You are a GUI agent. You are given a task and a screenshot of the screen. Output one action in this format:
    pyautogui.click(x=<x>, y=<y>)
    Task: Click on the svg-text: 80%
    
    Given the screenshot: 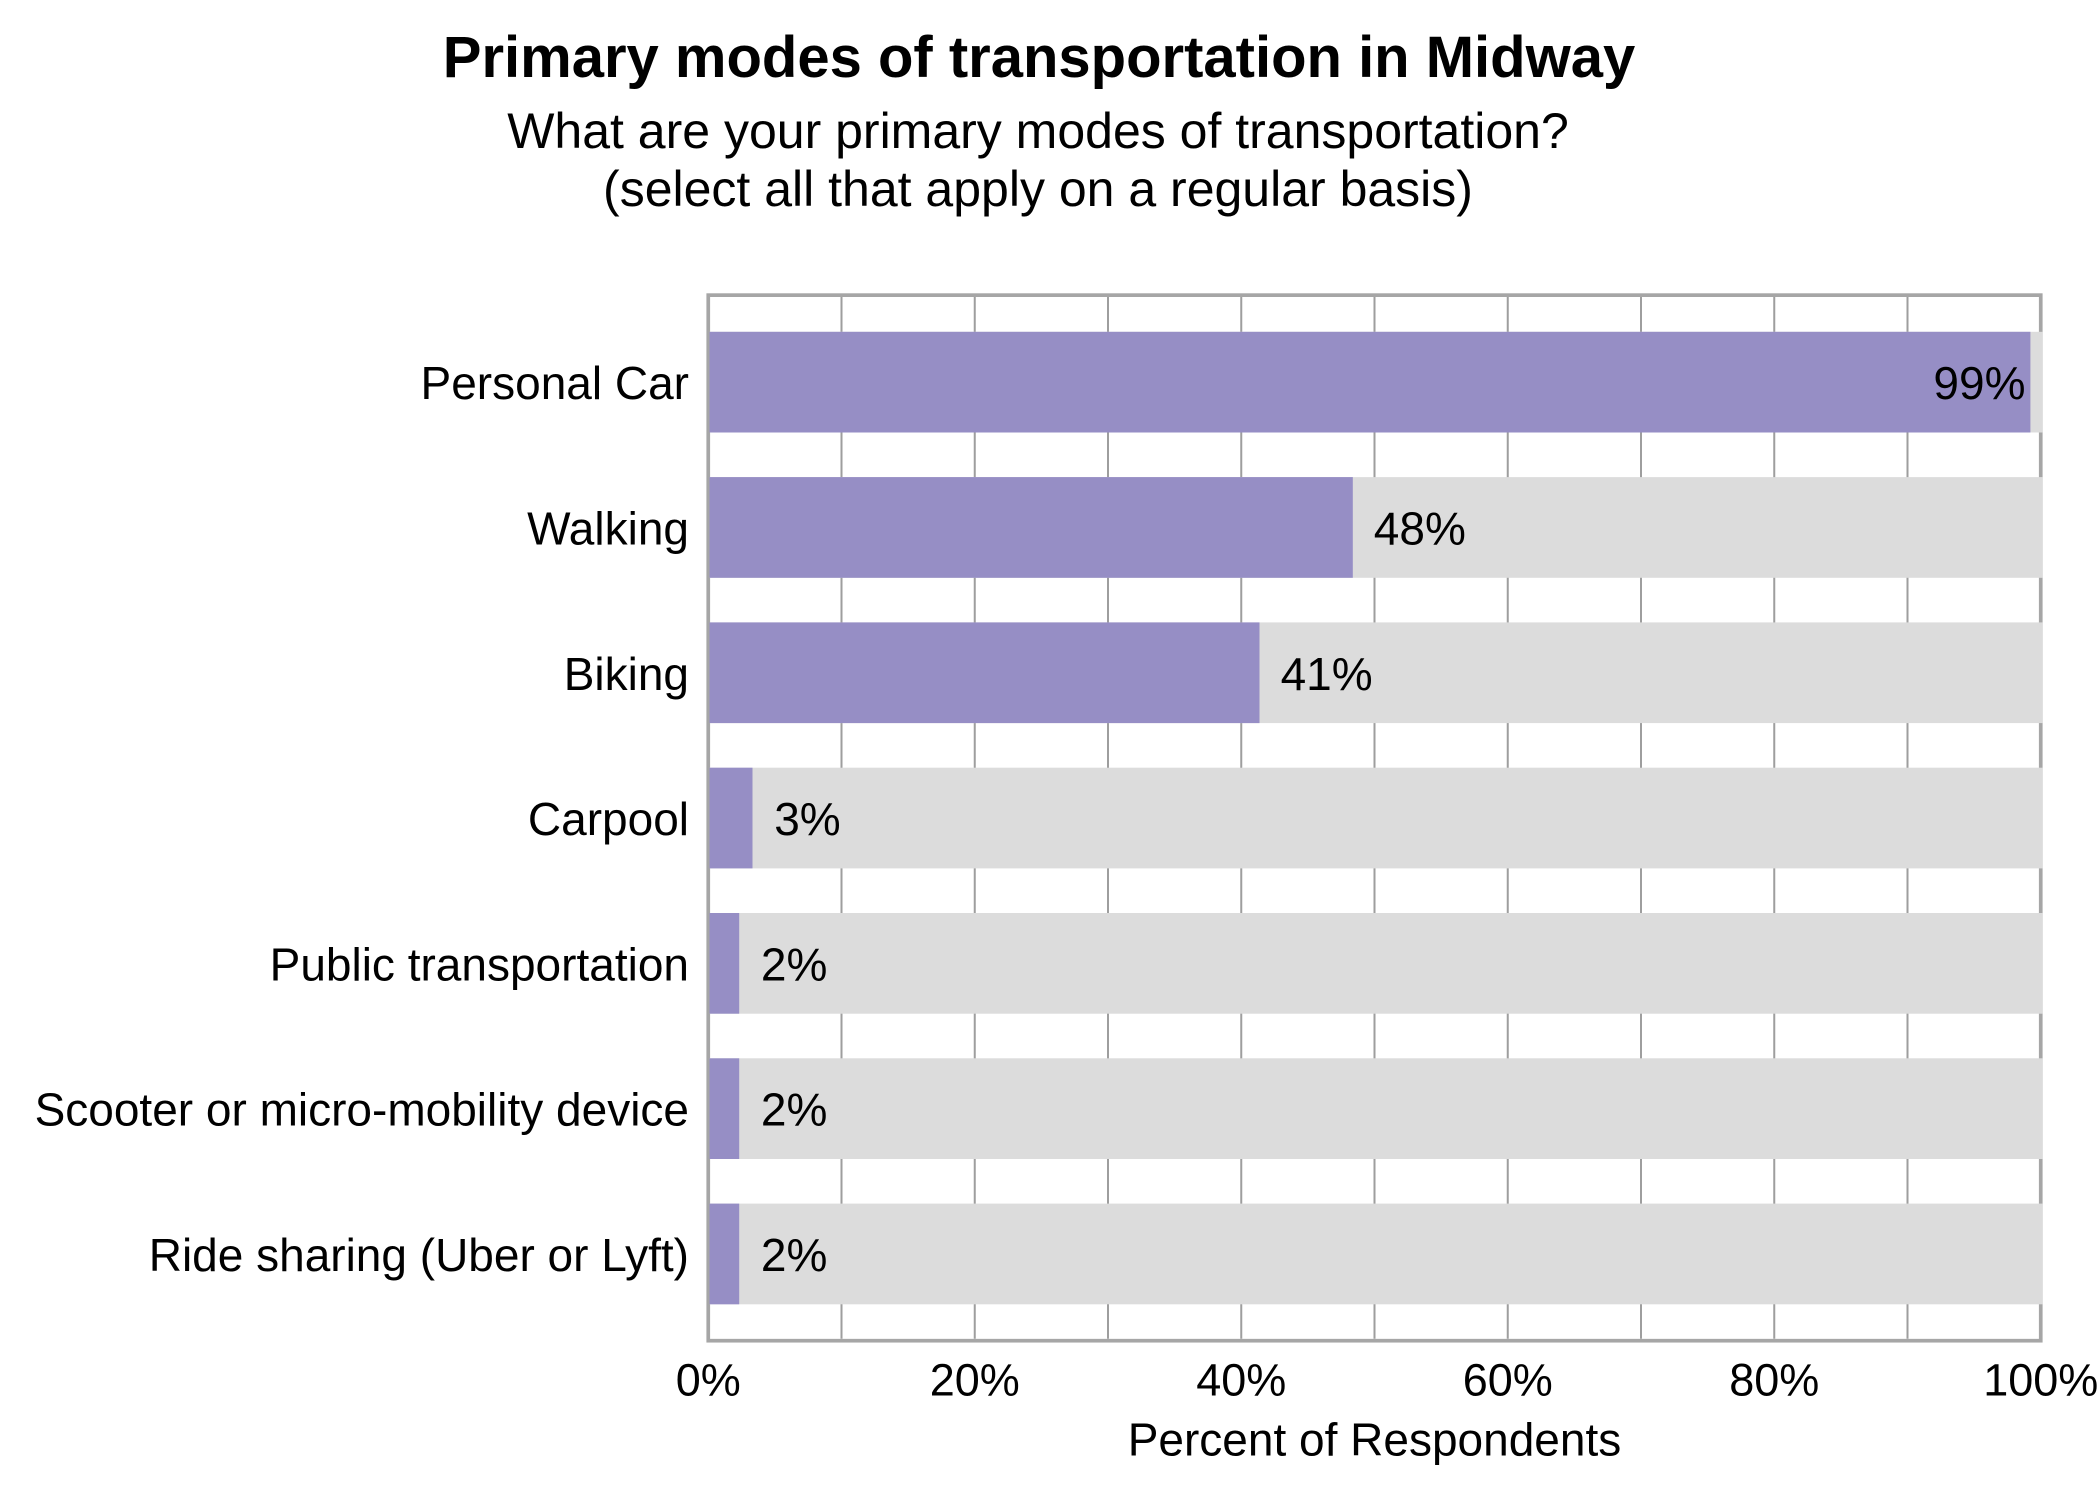 What is the action you would take?
    pyautogui.click(x=1774, y=1380)
    